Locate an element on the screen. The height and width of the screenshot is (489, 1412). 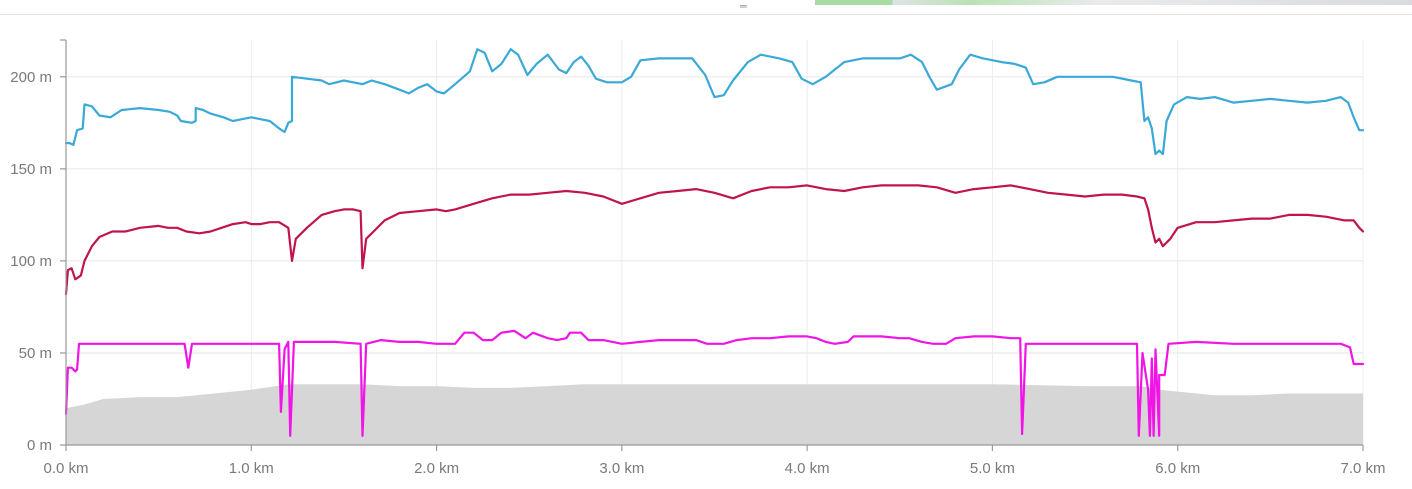
resize-handle-icon: ═ is located at coordinates (743, 6).